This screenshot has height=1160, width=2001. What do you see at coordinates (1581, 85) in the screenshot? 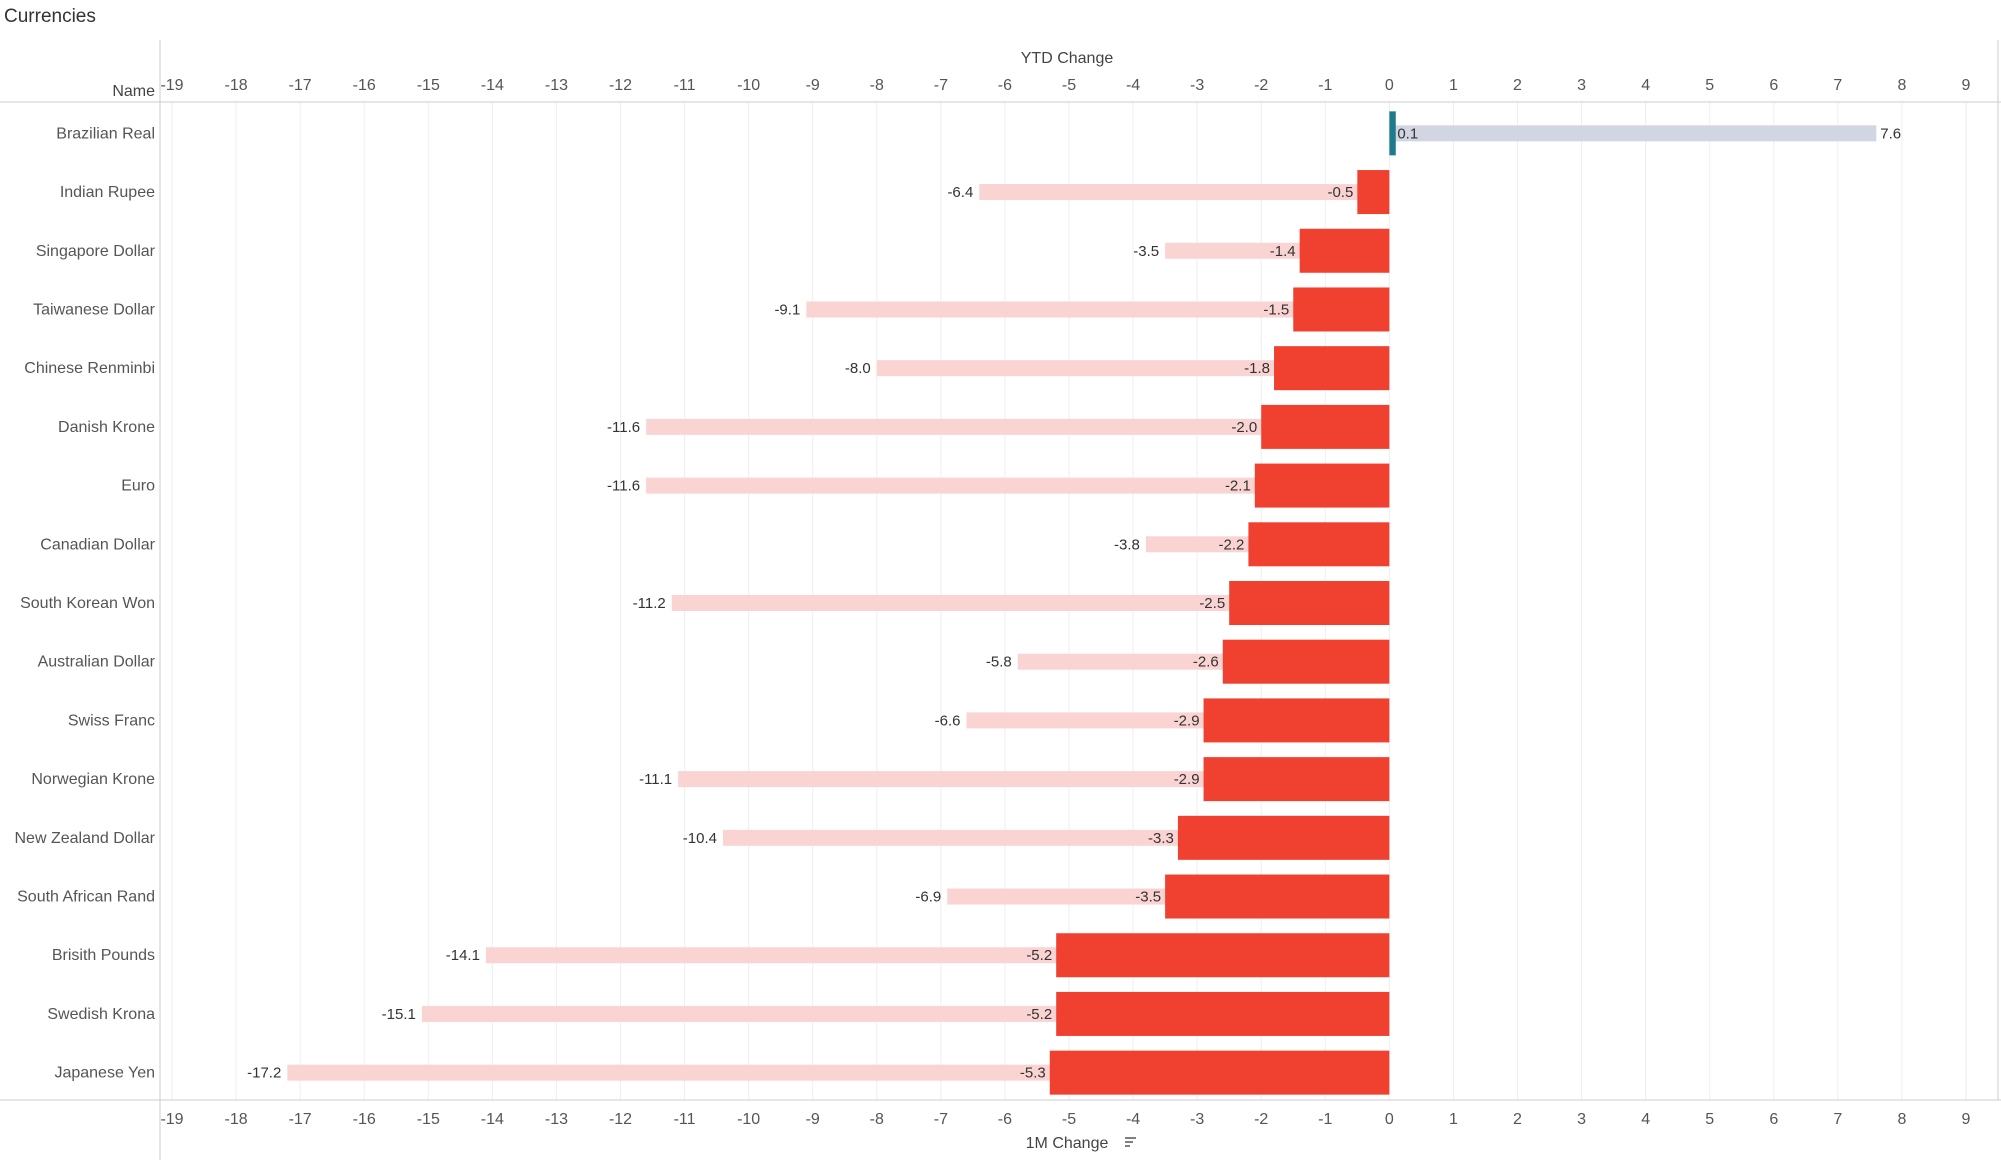
I see `top-tick-label: 3` at bounding box center [1581, 85].